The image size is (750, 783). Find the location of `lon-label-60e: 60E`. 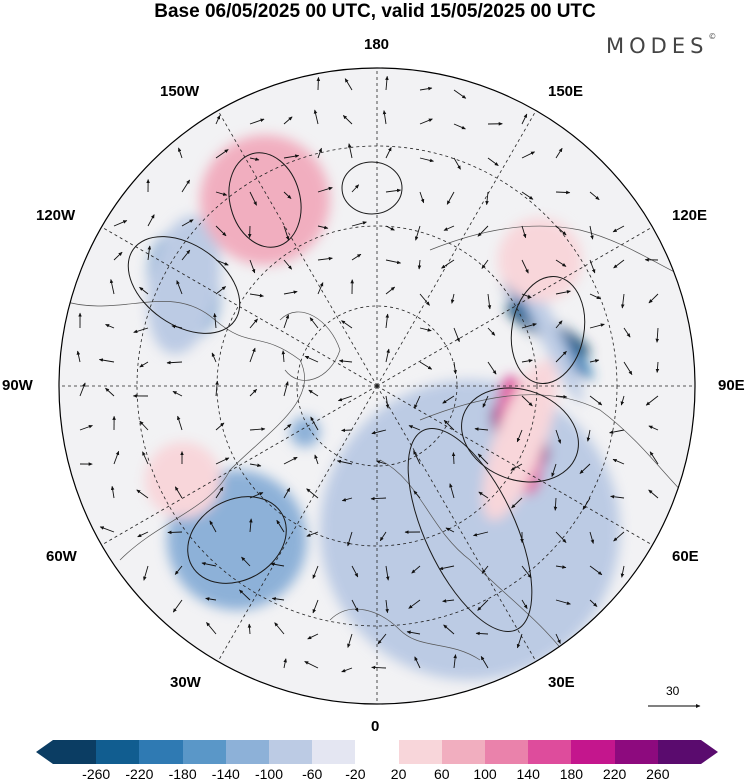

lon-label-60e: 60E is located at coordinates (685, 556).